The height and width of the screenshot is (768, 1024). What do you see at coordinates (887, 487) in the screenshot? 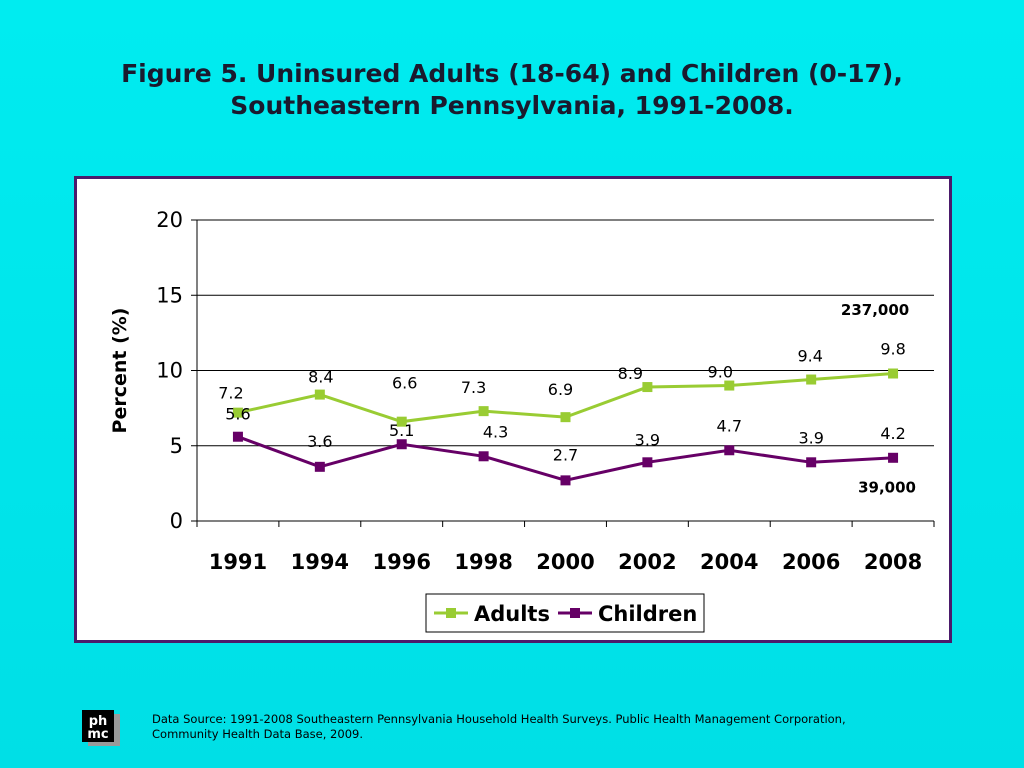
I see `annotation-children-count: 39,000` at bounding box center [887, 487].